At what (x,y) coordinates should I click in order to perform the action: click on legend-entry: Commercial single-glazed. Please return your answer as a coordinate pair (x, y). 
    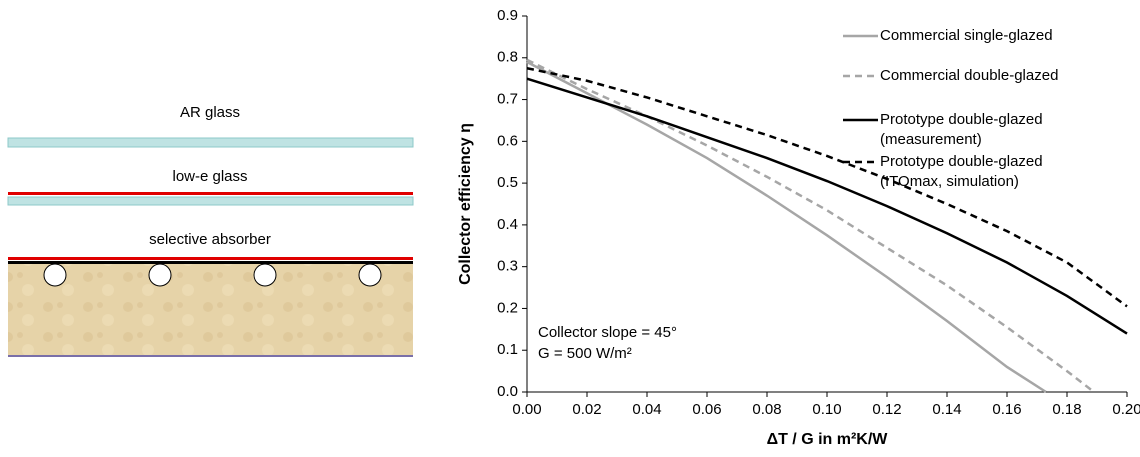
    Looking at the image, I should click on (966, 35).